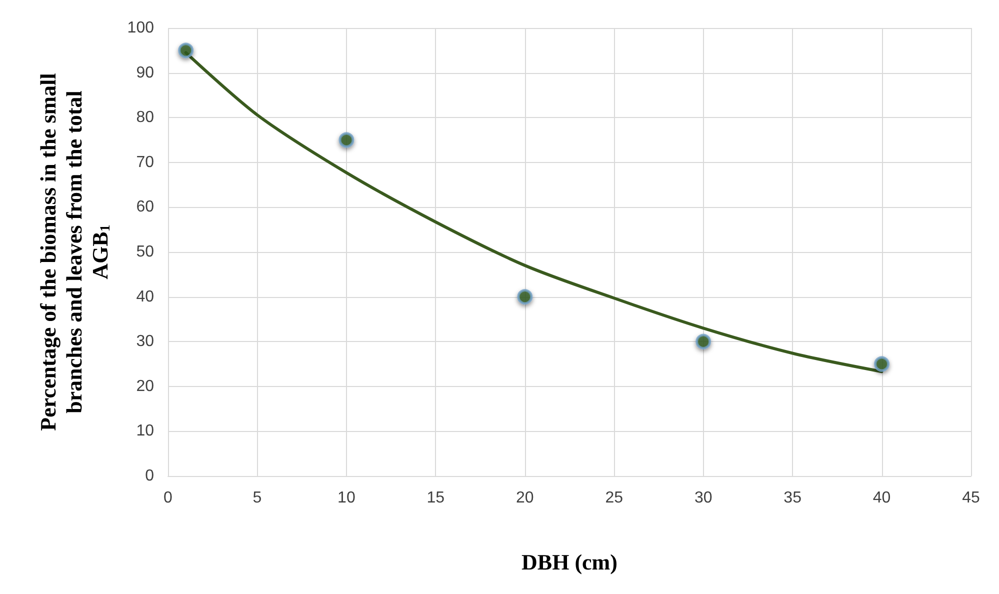 This screenshot has height=594, width=999. What do you see at coordinates (614, 498) in the screenshot?
I see `x-tick-label: 25` at bounding box center [614, 498].